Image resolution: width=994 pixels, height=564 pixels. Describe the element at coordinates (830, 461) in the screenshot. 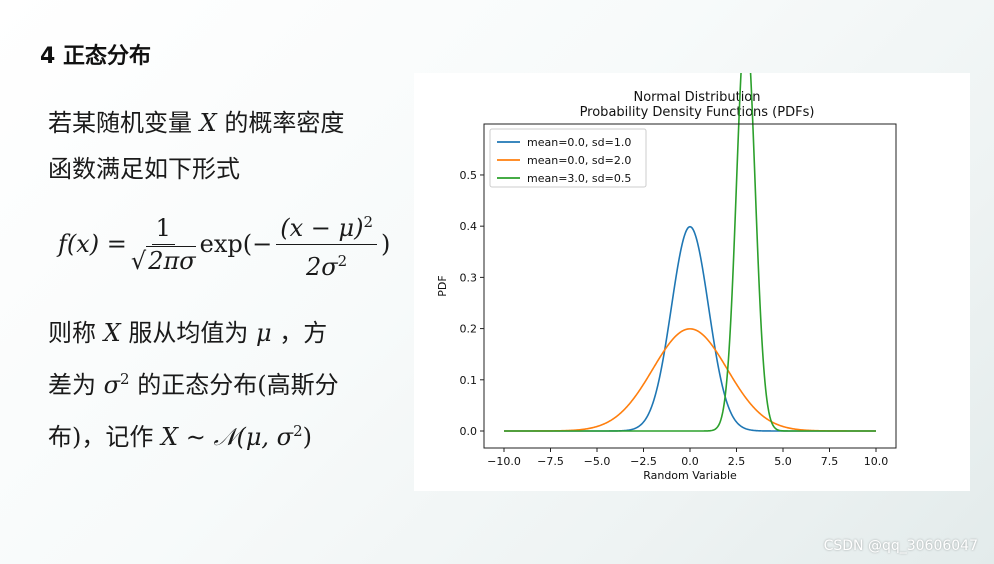

I see `x-tick-label: 7.5` at that location.